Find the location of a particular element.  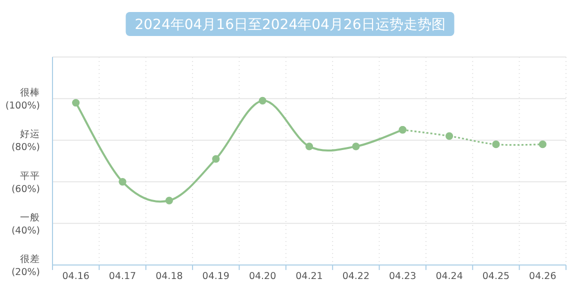

x-tick-label: 04.22 is located at coordinates (356, 276).